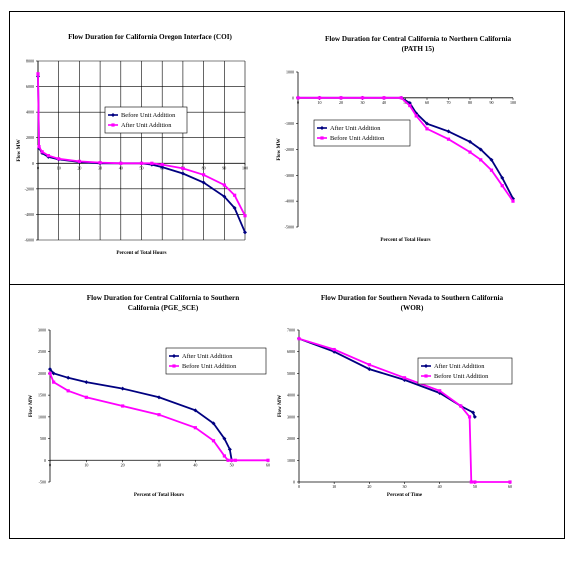 This screenshot has width=576, height=561. Describe the element at coordinates (289, 149) in the screenshot. I see `y-tick-label: -2000` at that location.